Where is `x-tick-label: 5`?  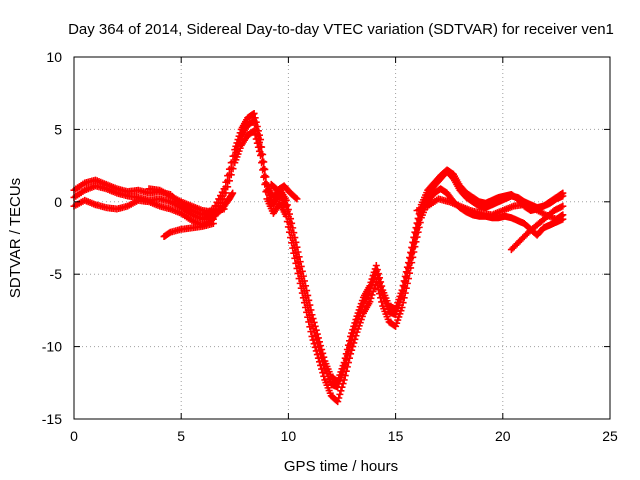 x-tick-label: 5 is located at coordinates (181, 436).